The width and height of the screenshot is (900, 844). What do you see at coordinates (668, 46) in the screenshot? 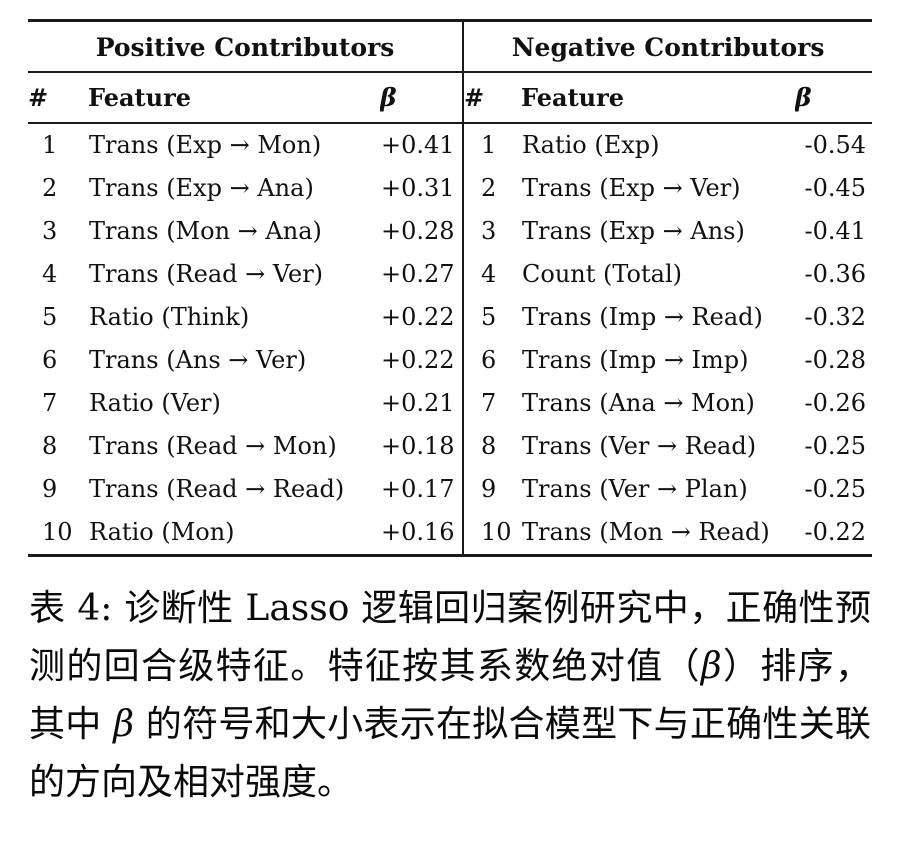
I see `group-header-negative-contributors: Negative Contributors` at bounding box center [668, 46].